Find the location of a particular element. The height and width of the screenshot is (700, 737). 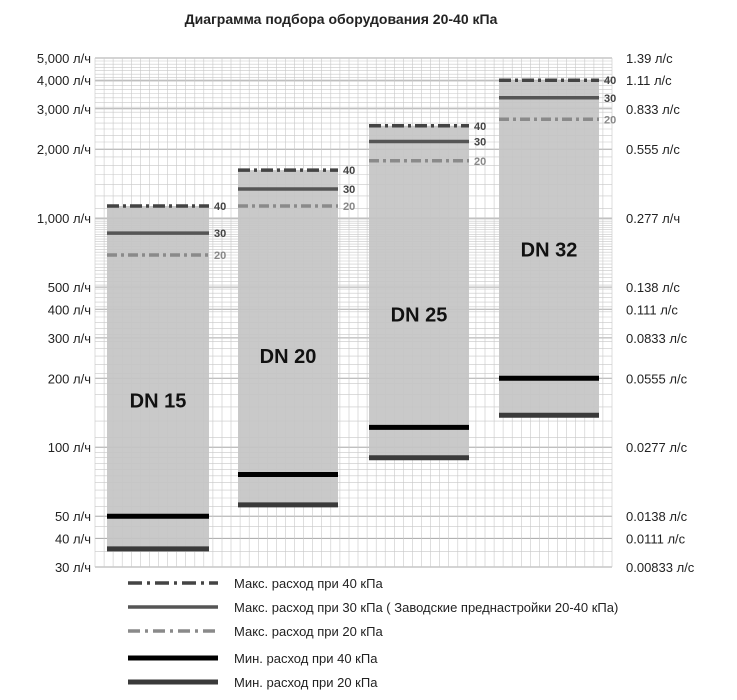

y-tick-left: 1,000 л/ч is located at coordinates (64, 218).